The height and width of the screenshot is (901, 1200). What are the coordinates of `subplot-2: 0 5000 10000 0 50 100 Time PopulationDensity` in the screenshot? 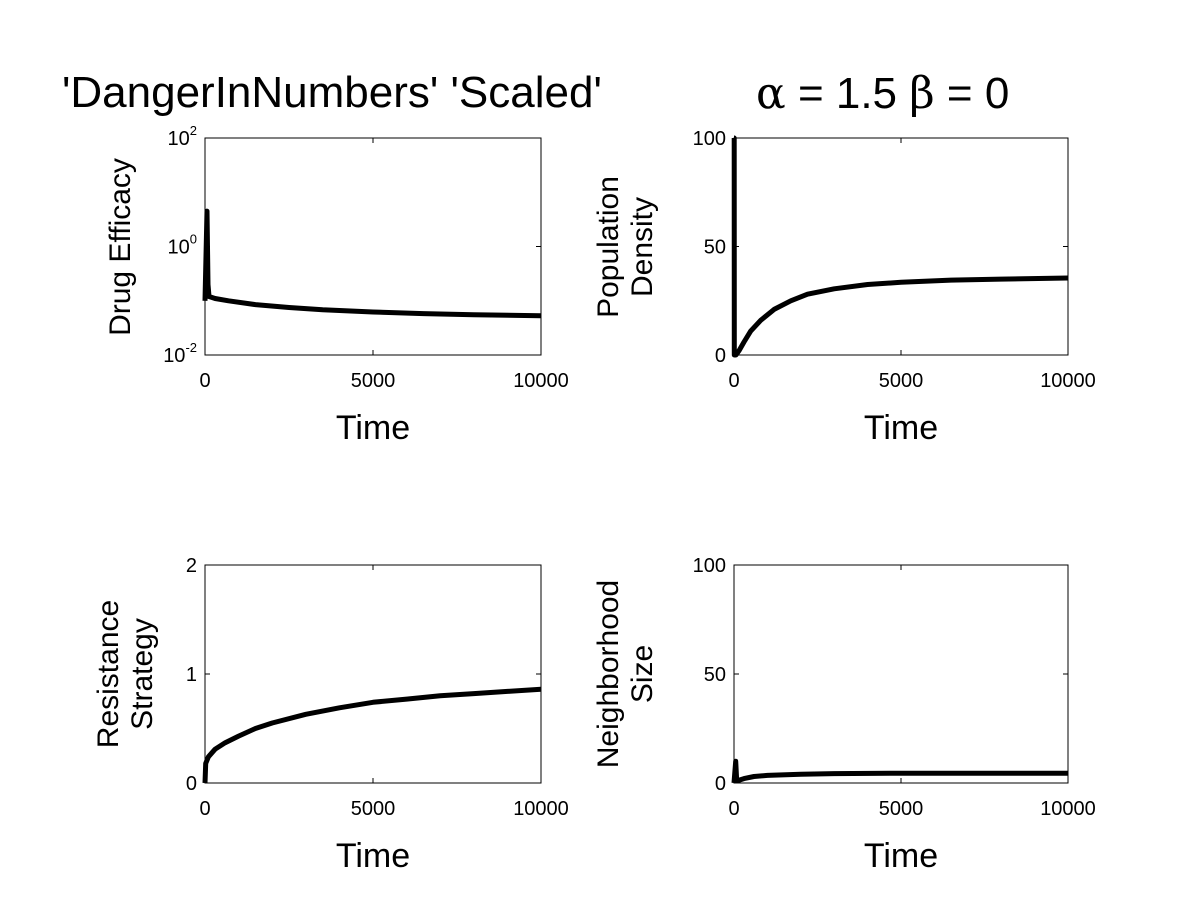 It's located at (844, 287).